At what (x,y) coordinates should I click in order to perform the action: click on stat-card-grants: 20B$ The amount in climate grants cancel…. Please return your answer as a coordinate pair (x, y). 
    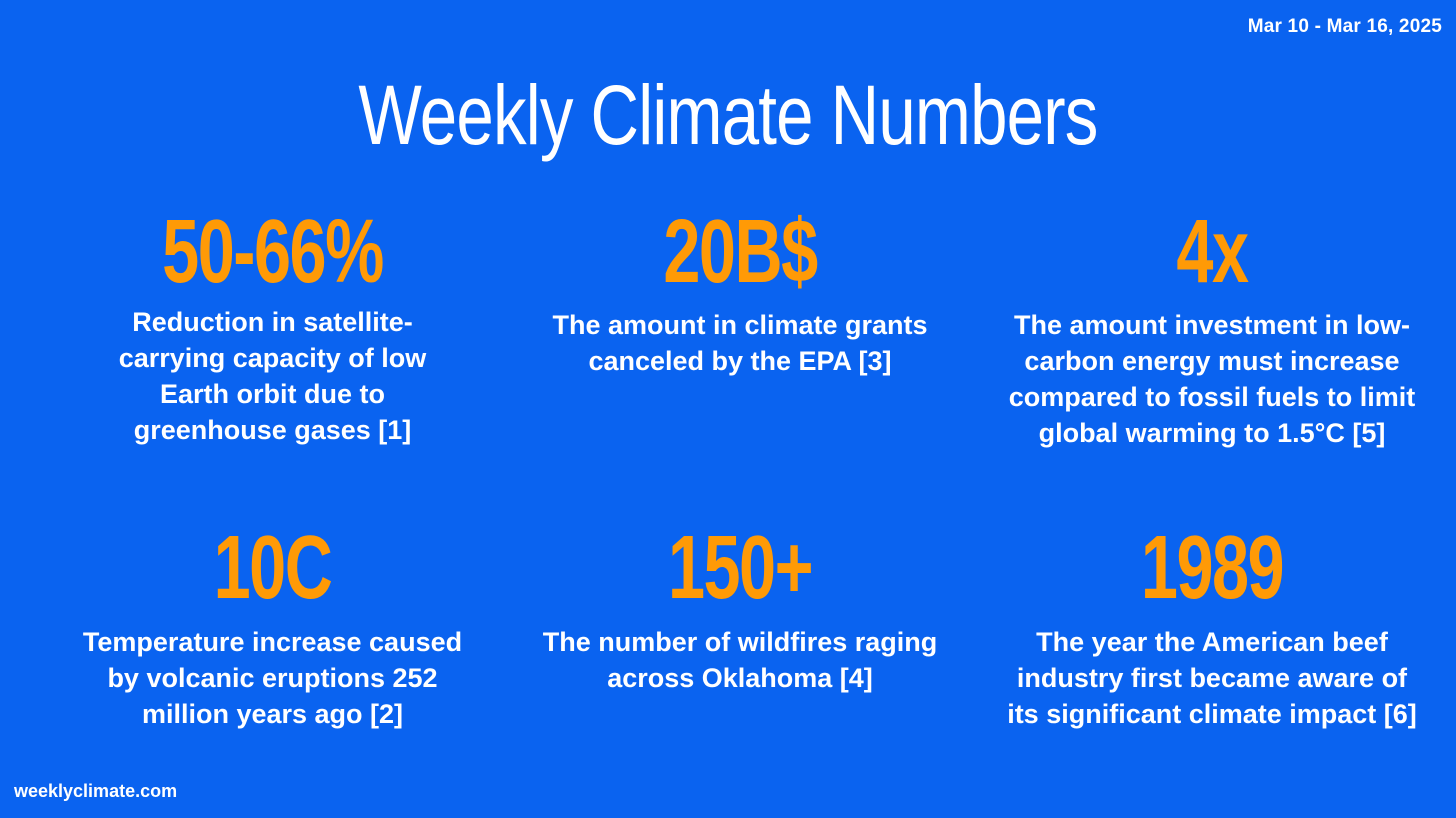
    Looking at the image, I should click on (740, 291).